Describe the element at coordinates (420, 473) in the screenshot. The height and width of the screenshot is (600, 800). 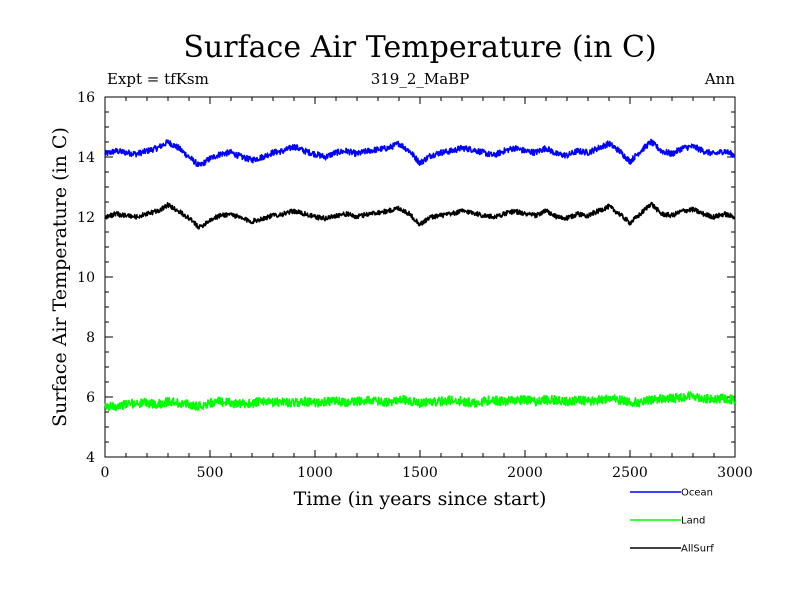
I see `x-tick-label: 1500` at that location.